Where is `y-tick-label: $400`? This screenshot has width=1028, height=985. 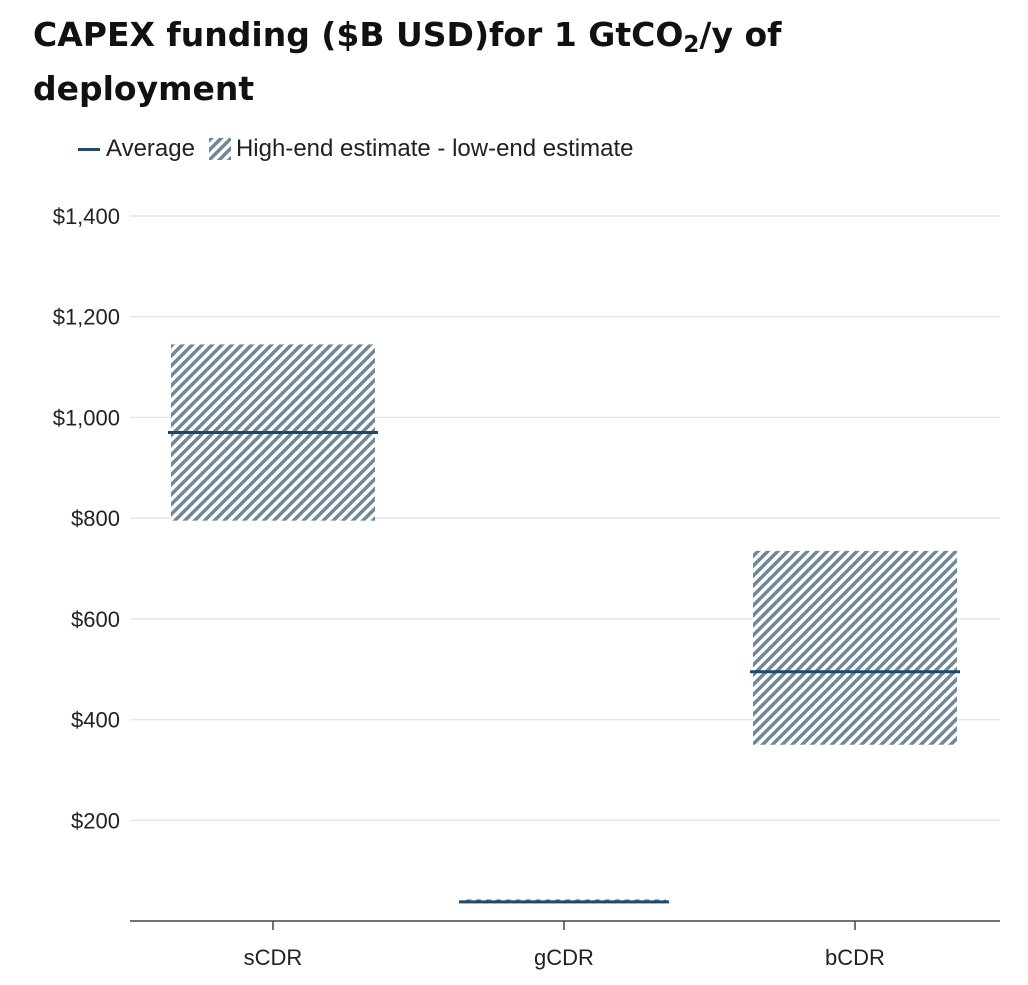 y-tick-label: $400 is located at coordinates (95, 720).